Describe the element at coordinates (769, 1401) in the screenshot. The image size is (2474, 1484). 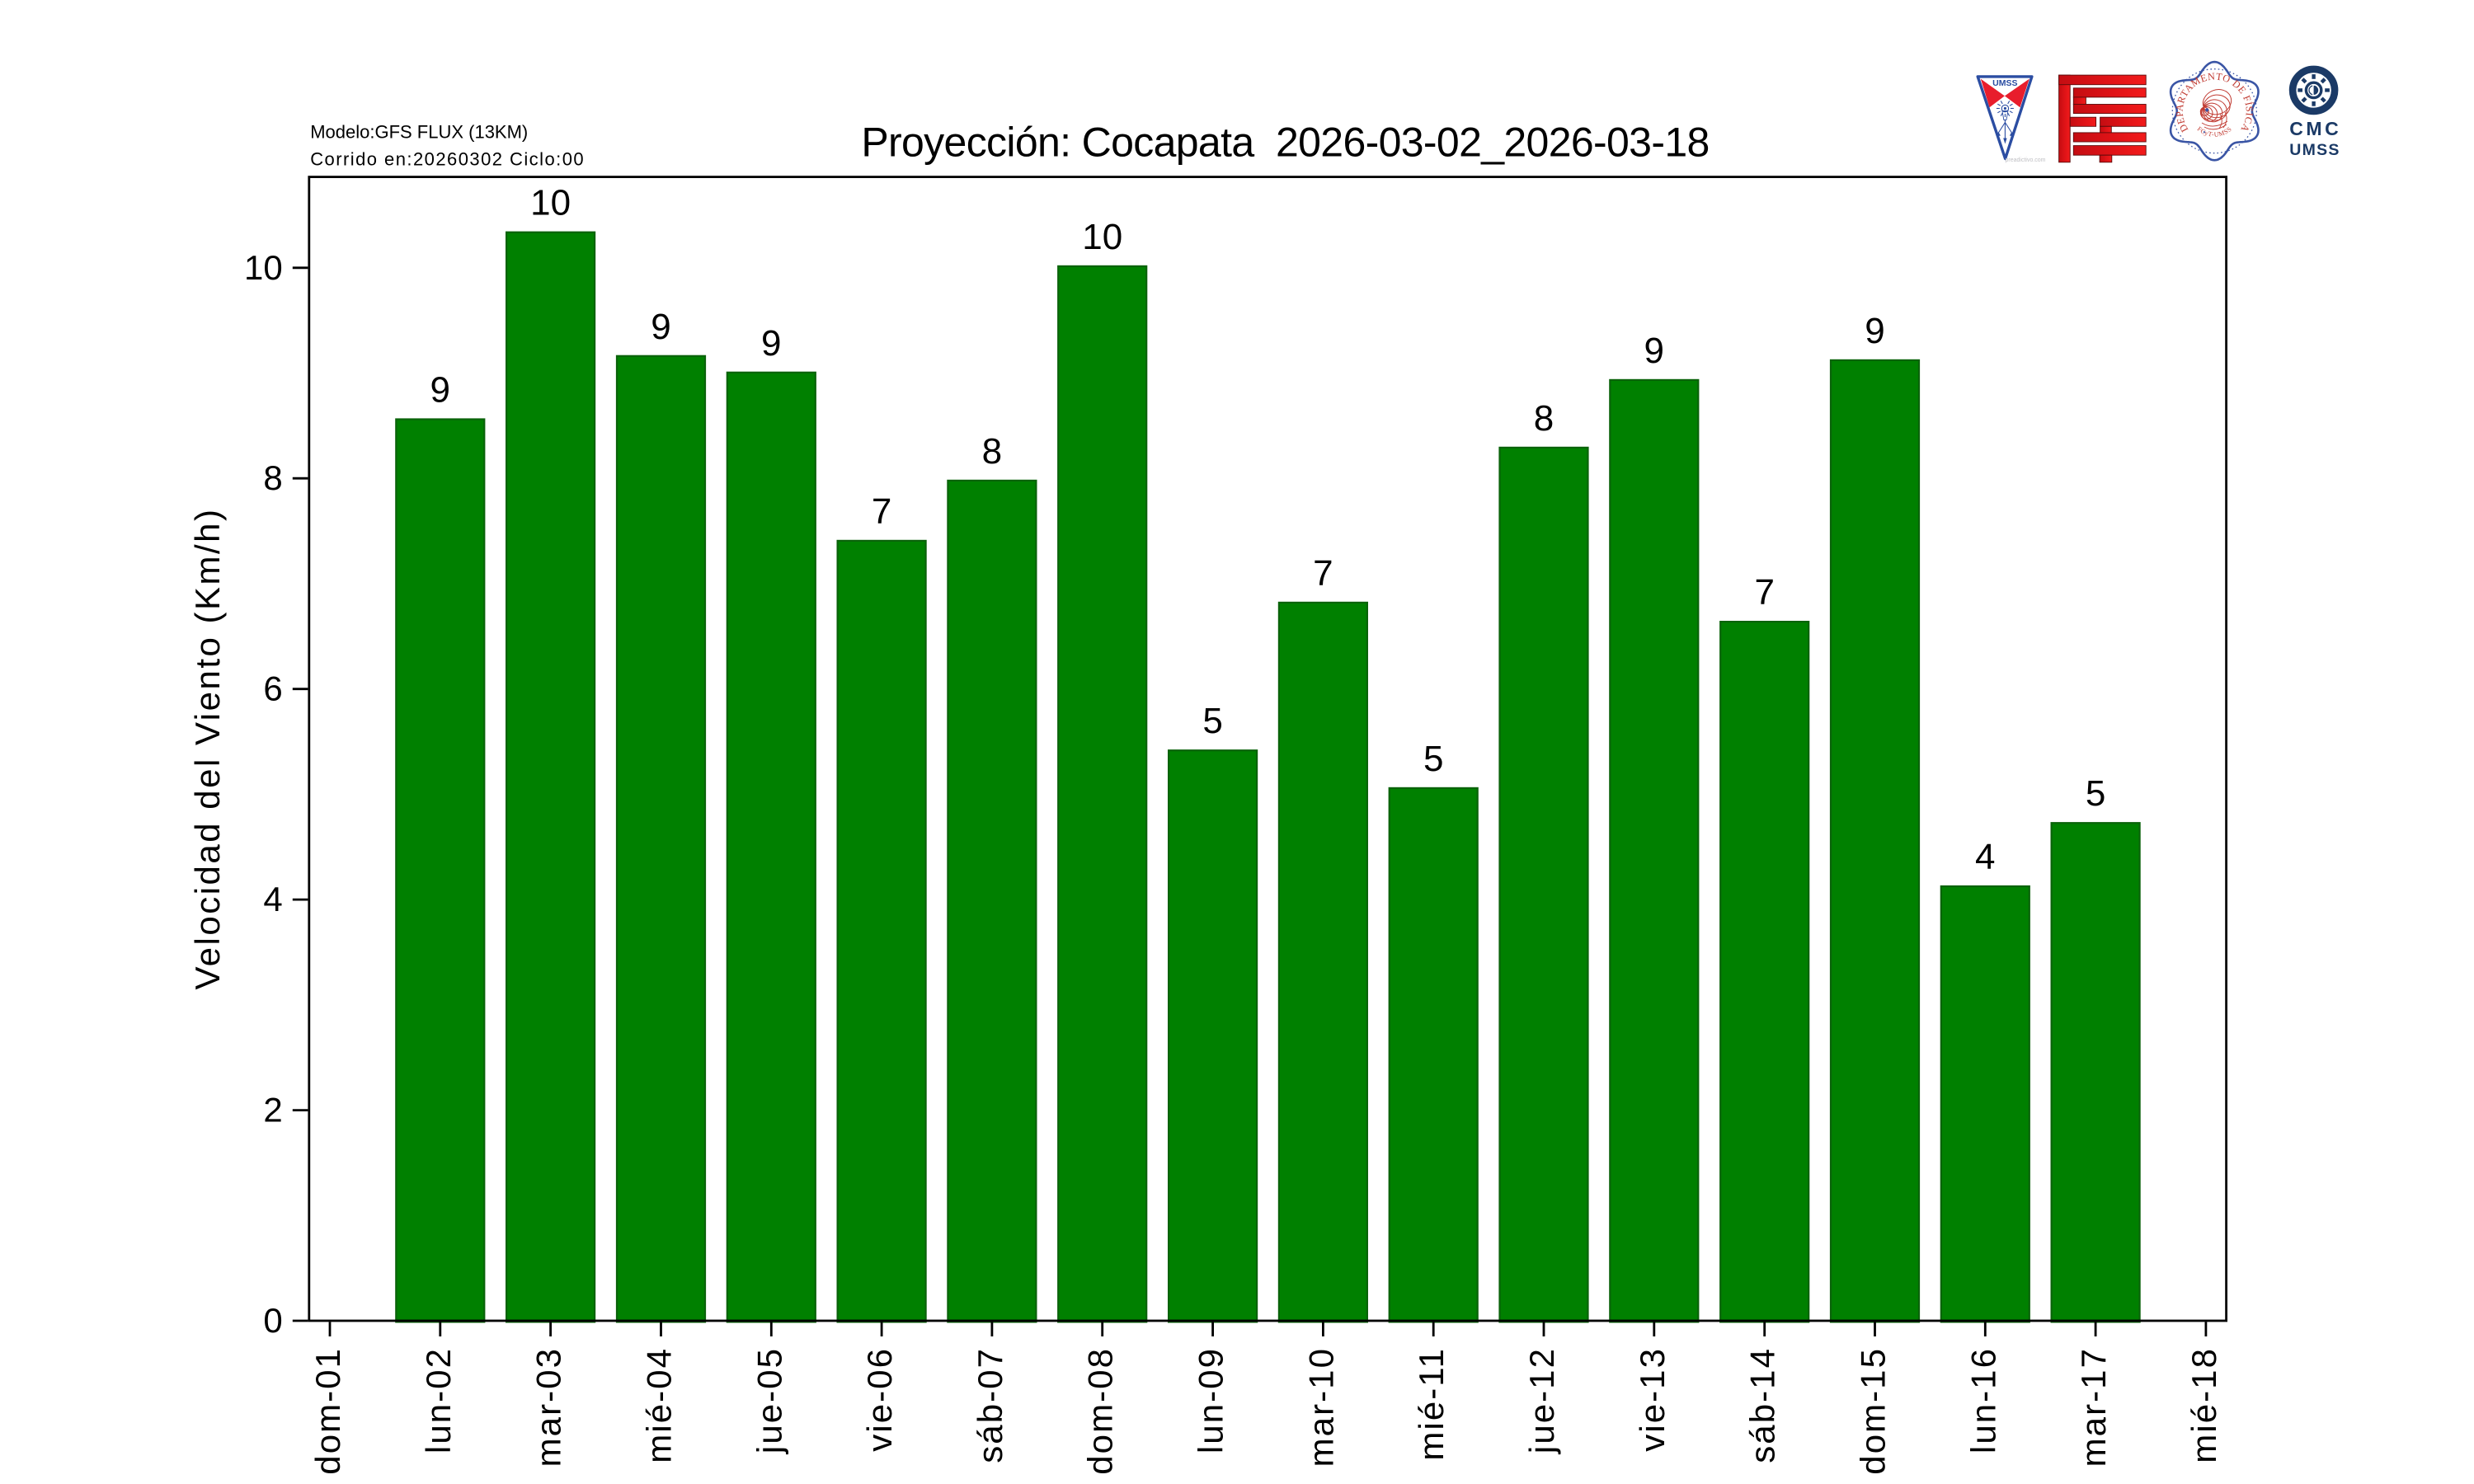
I see `svg-text: jue-05` at that location.